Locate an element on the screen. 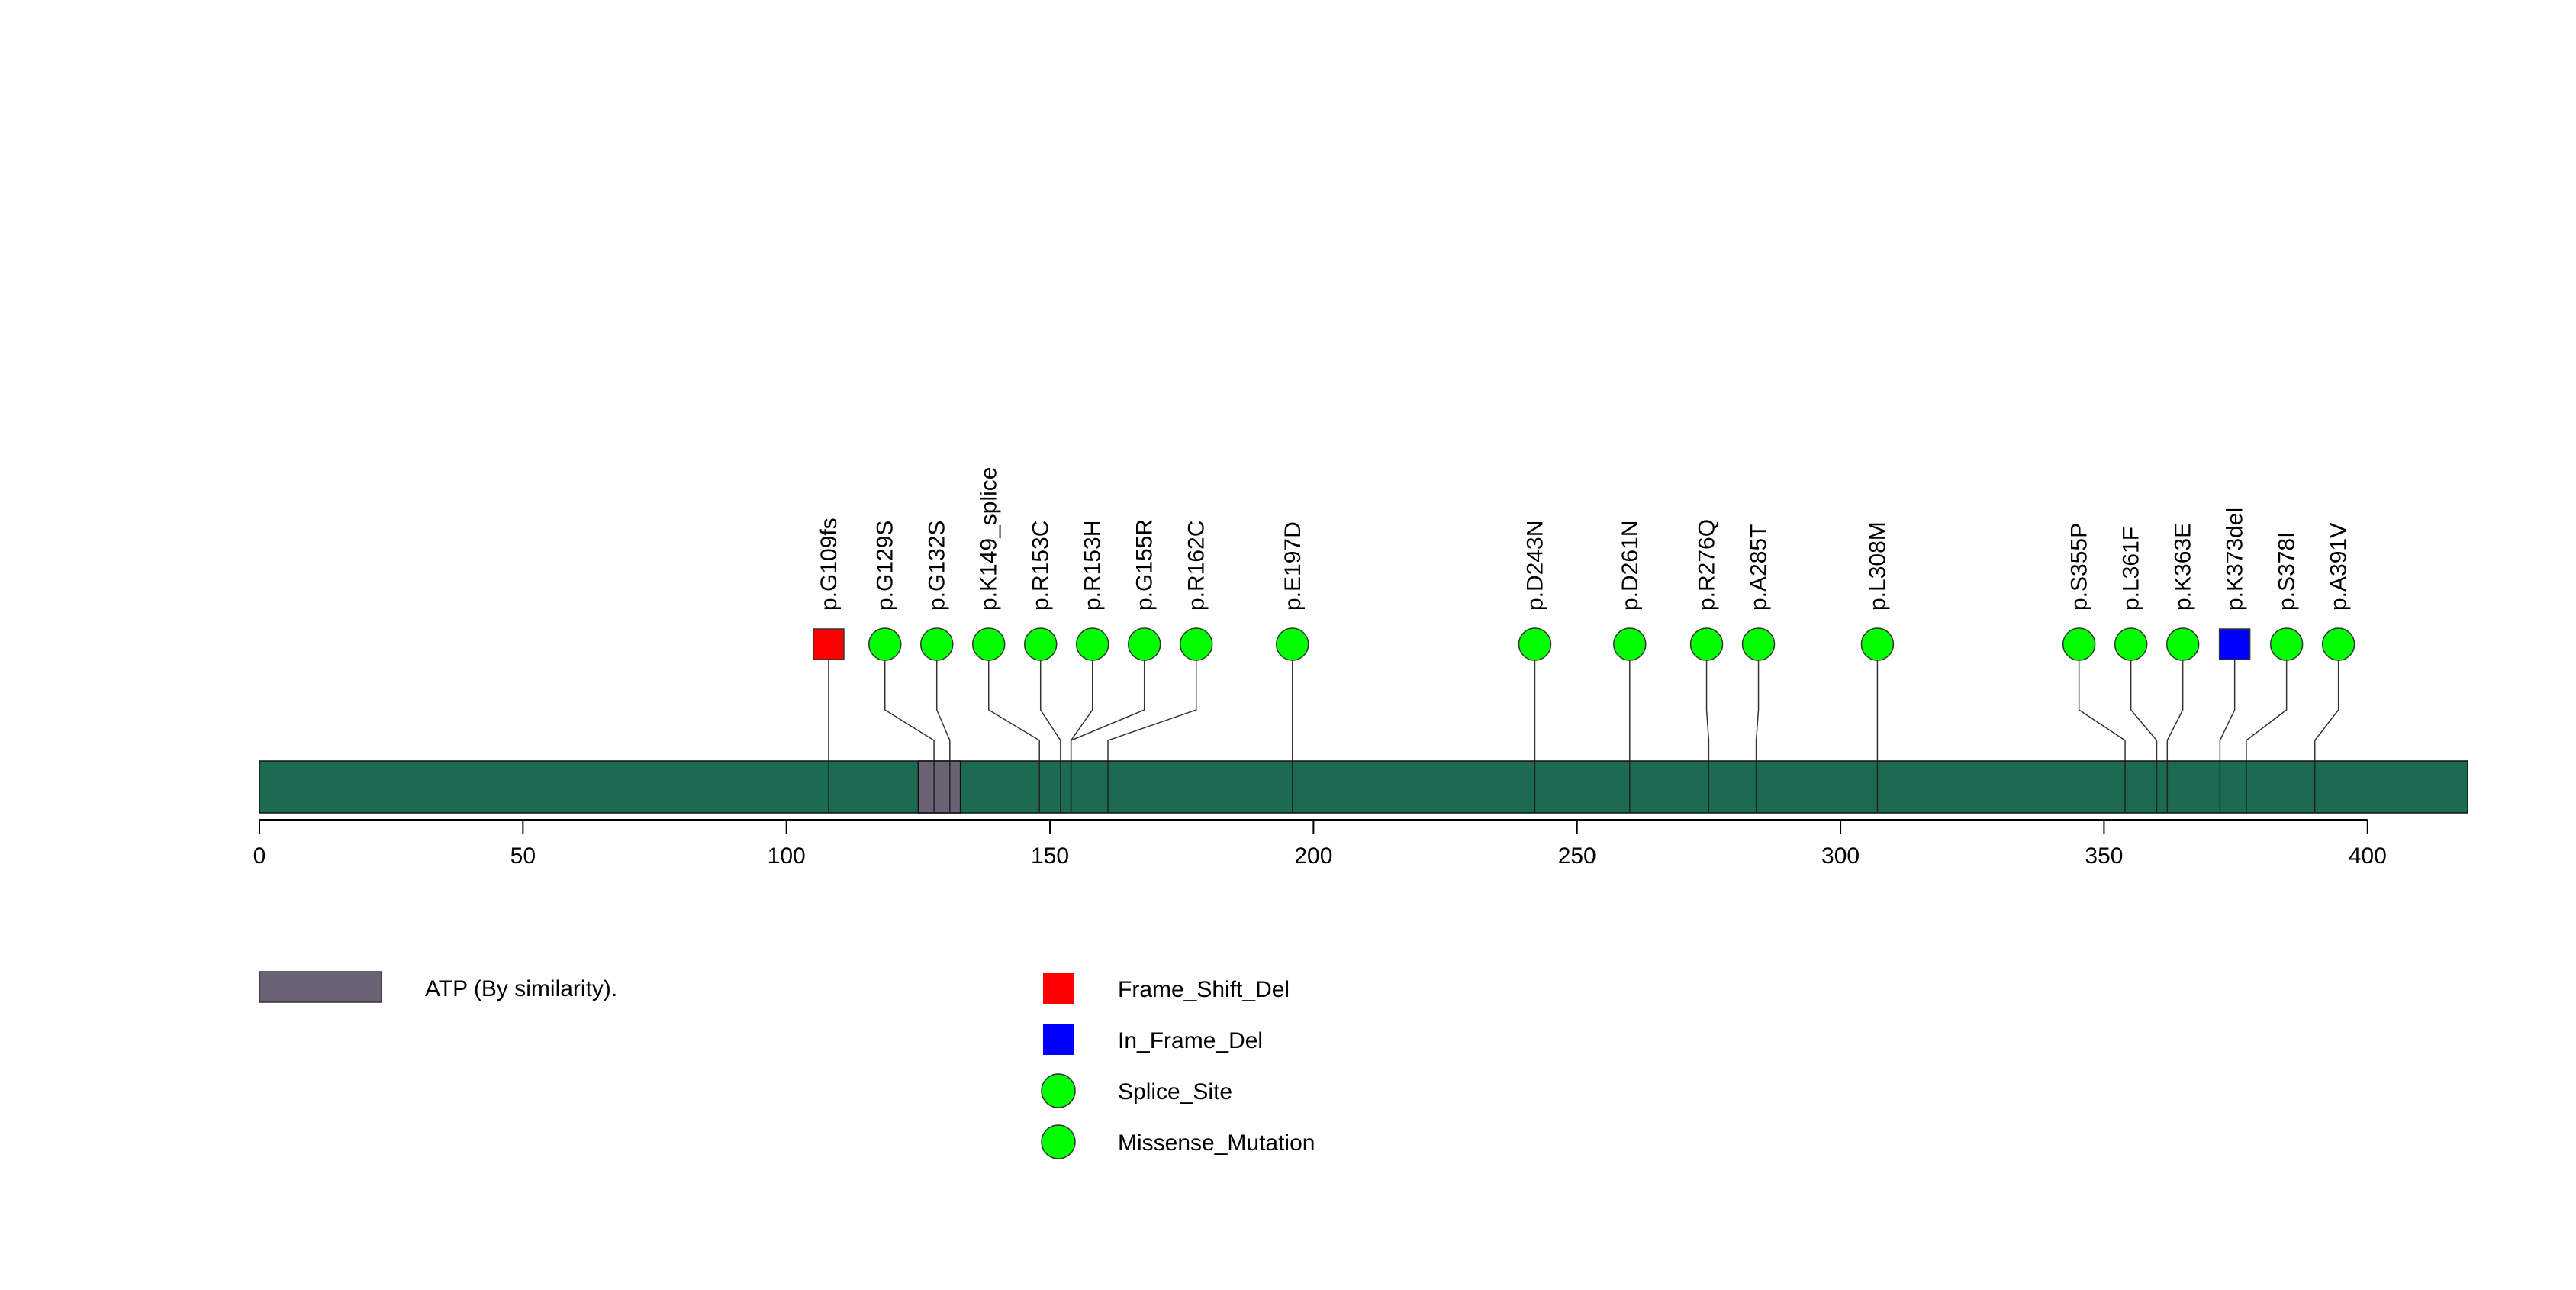 The height and width of the screenshot is (1290, 2576). mutation-label: p.G132S is located at coordinates (937, 566).